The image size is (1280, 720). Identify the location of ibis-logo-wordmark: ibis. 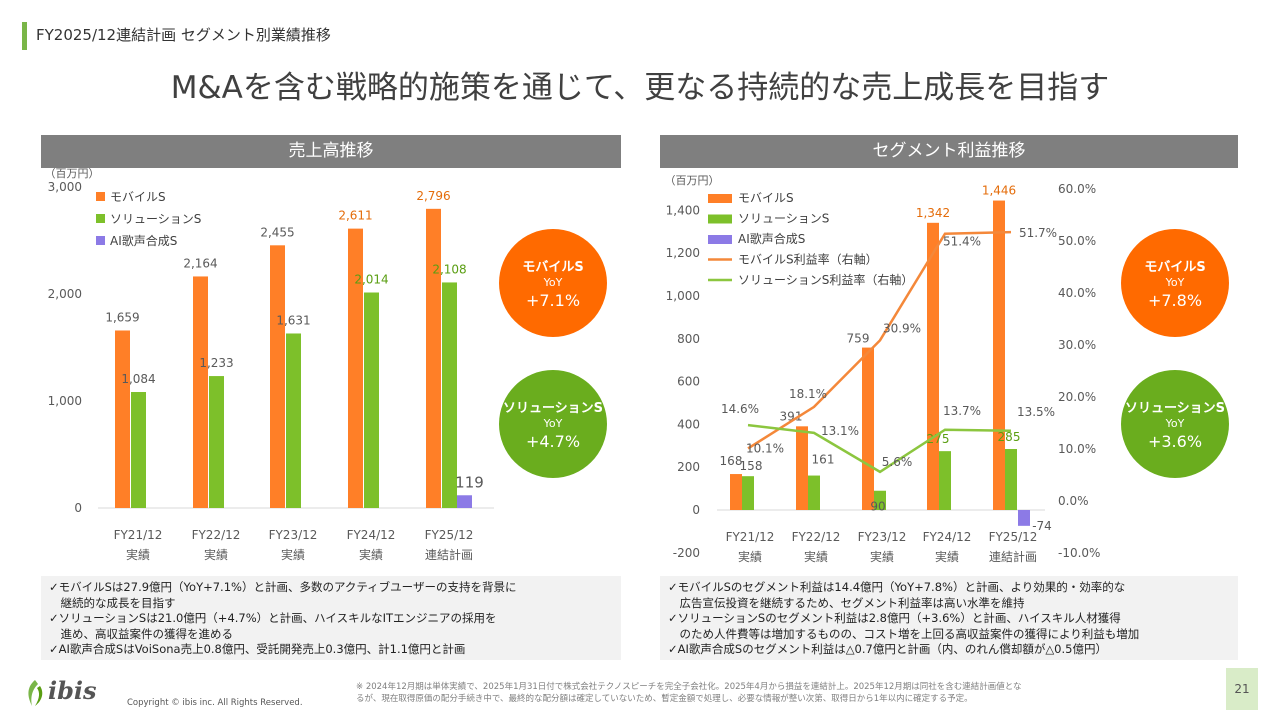
(72, 690).